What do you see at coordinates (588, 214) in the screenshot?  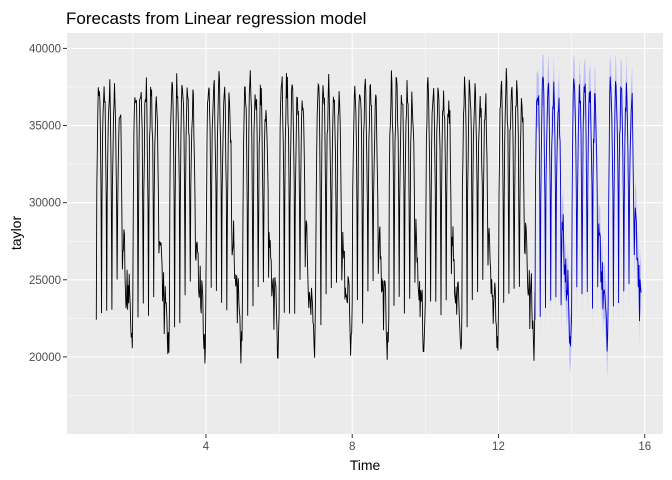 I see `forecast-series-line` at bounding box center [588, 214].